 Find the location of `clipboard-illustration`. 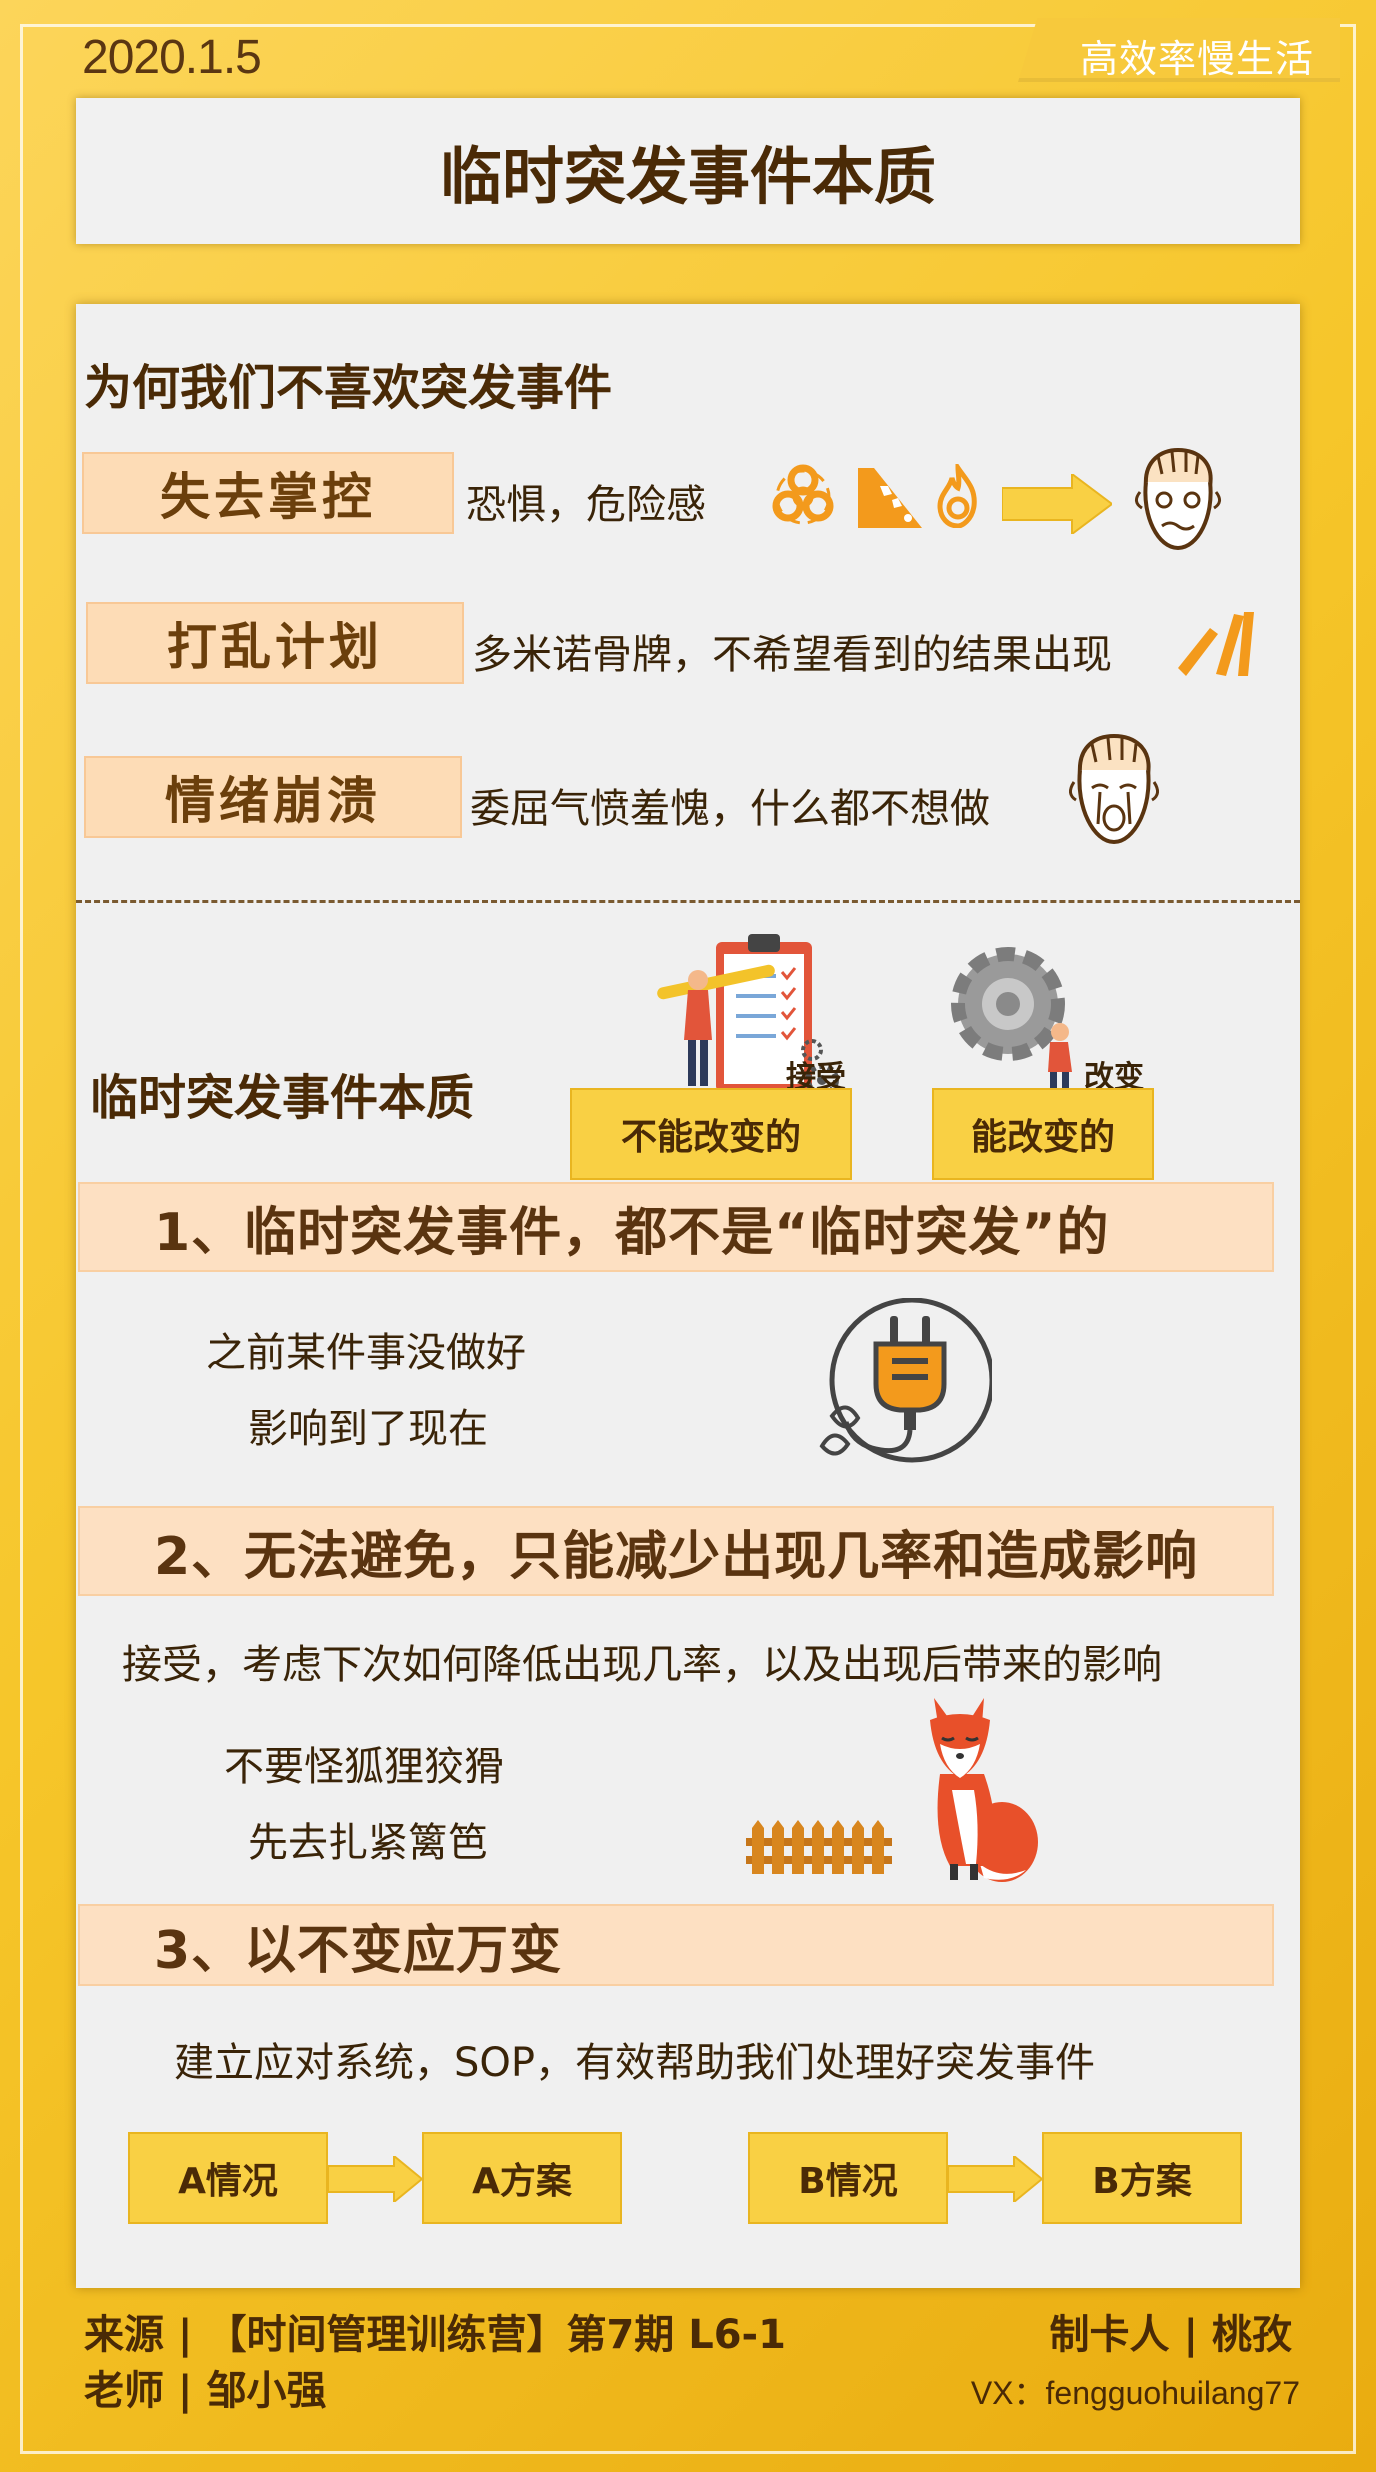

clipboard-illustration is located at coordinates (716, 1027).